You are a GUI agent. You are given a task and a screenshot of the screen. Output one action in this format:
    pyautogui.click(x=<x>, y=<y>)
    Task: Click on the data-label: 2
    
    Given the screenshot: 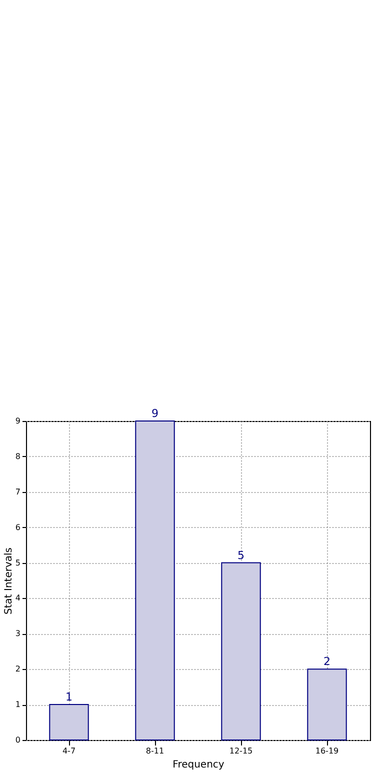 What is the action you would take?
    pyautogui.click(x=327, y=661)
    